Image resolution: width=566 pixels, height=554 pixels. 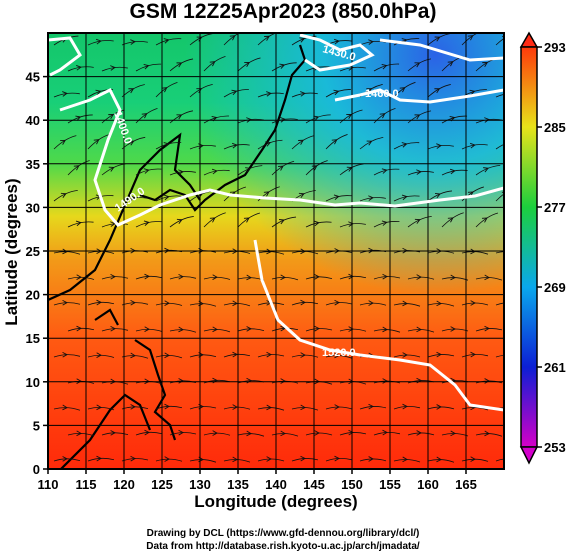 I want to click on colorbar-max-arrow, so click(x=529, y=39).